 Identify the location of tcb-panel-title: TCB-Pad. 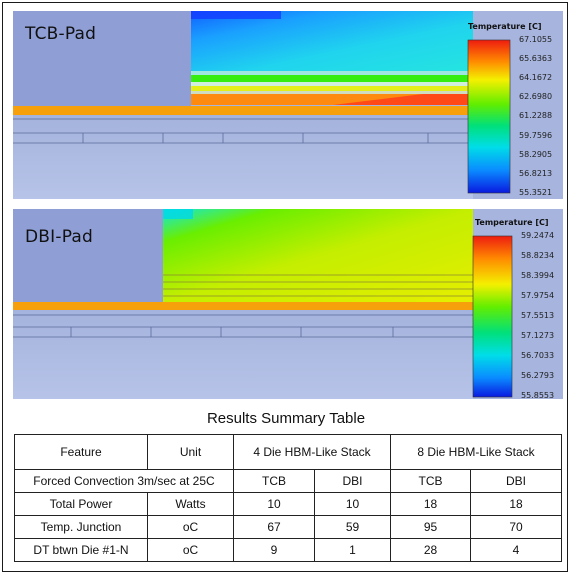
(61, 34).